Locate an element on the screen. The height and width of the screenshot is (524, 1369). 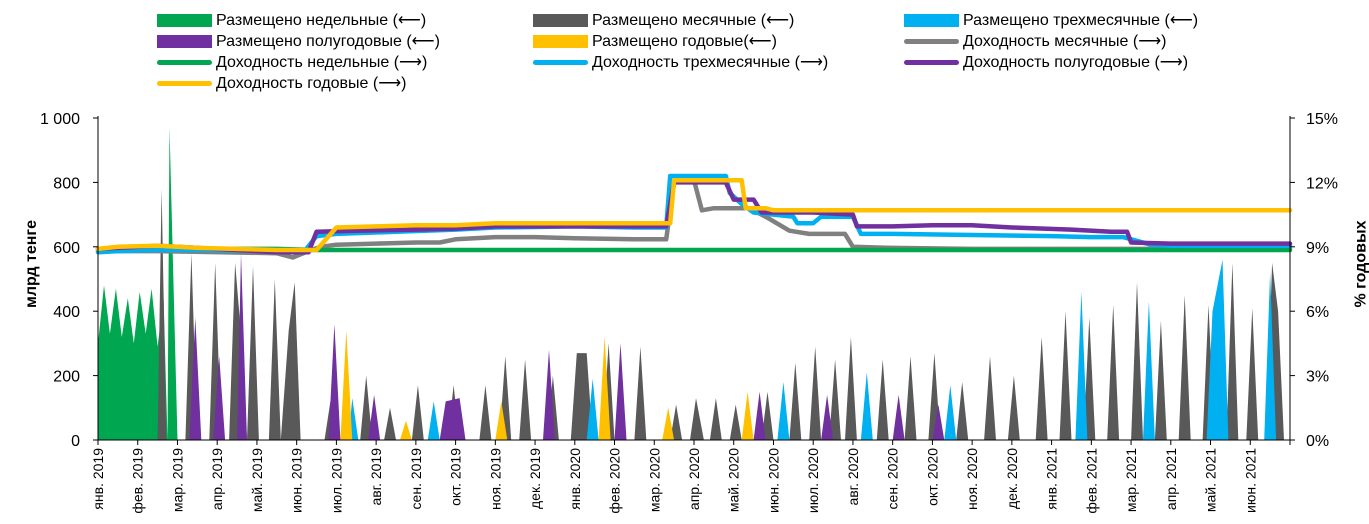
x-tick-label-11: дек. 2019 is located at coordinates (535, 478).